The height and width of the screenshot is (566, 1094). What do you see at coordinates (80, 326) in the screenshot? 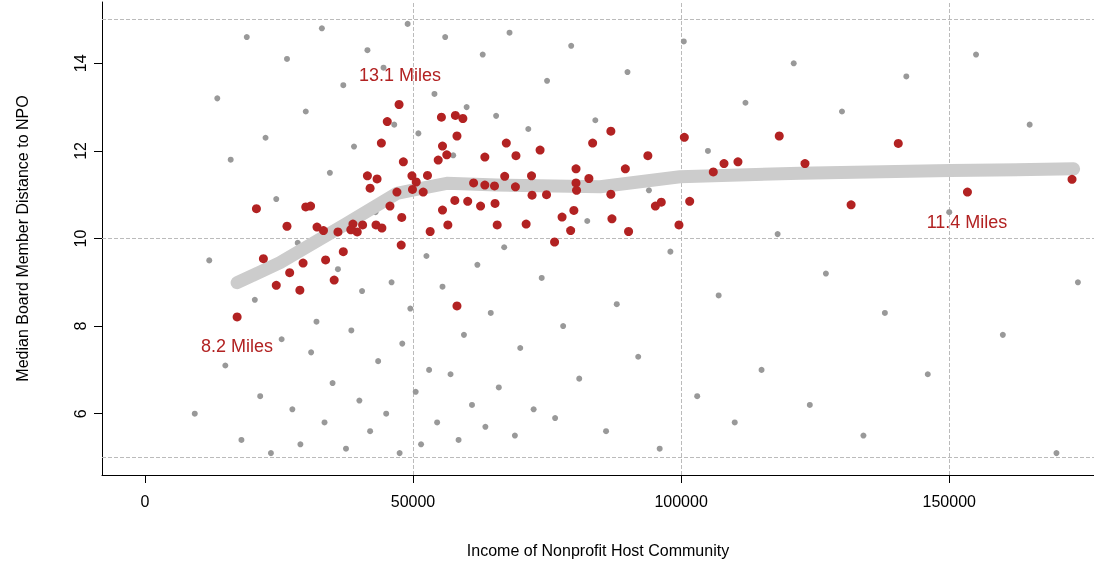
I see `y-tick-label: 8` at bounding box center [80, 326].